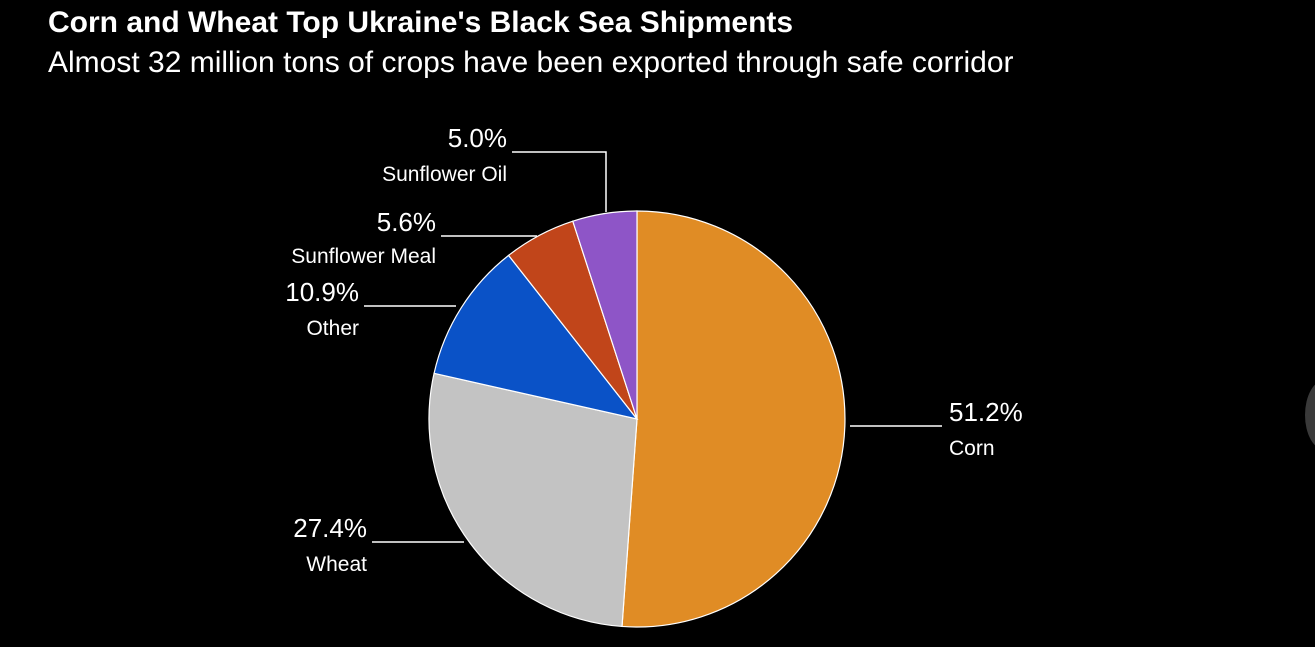 This screenshot has height=647, width=1315. I want to click on pie-slice-other, so click(536, 337).